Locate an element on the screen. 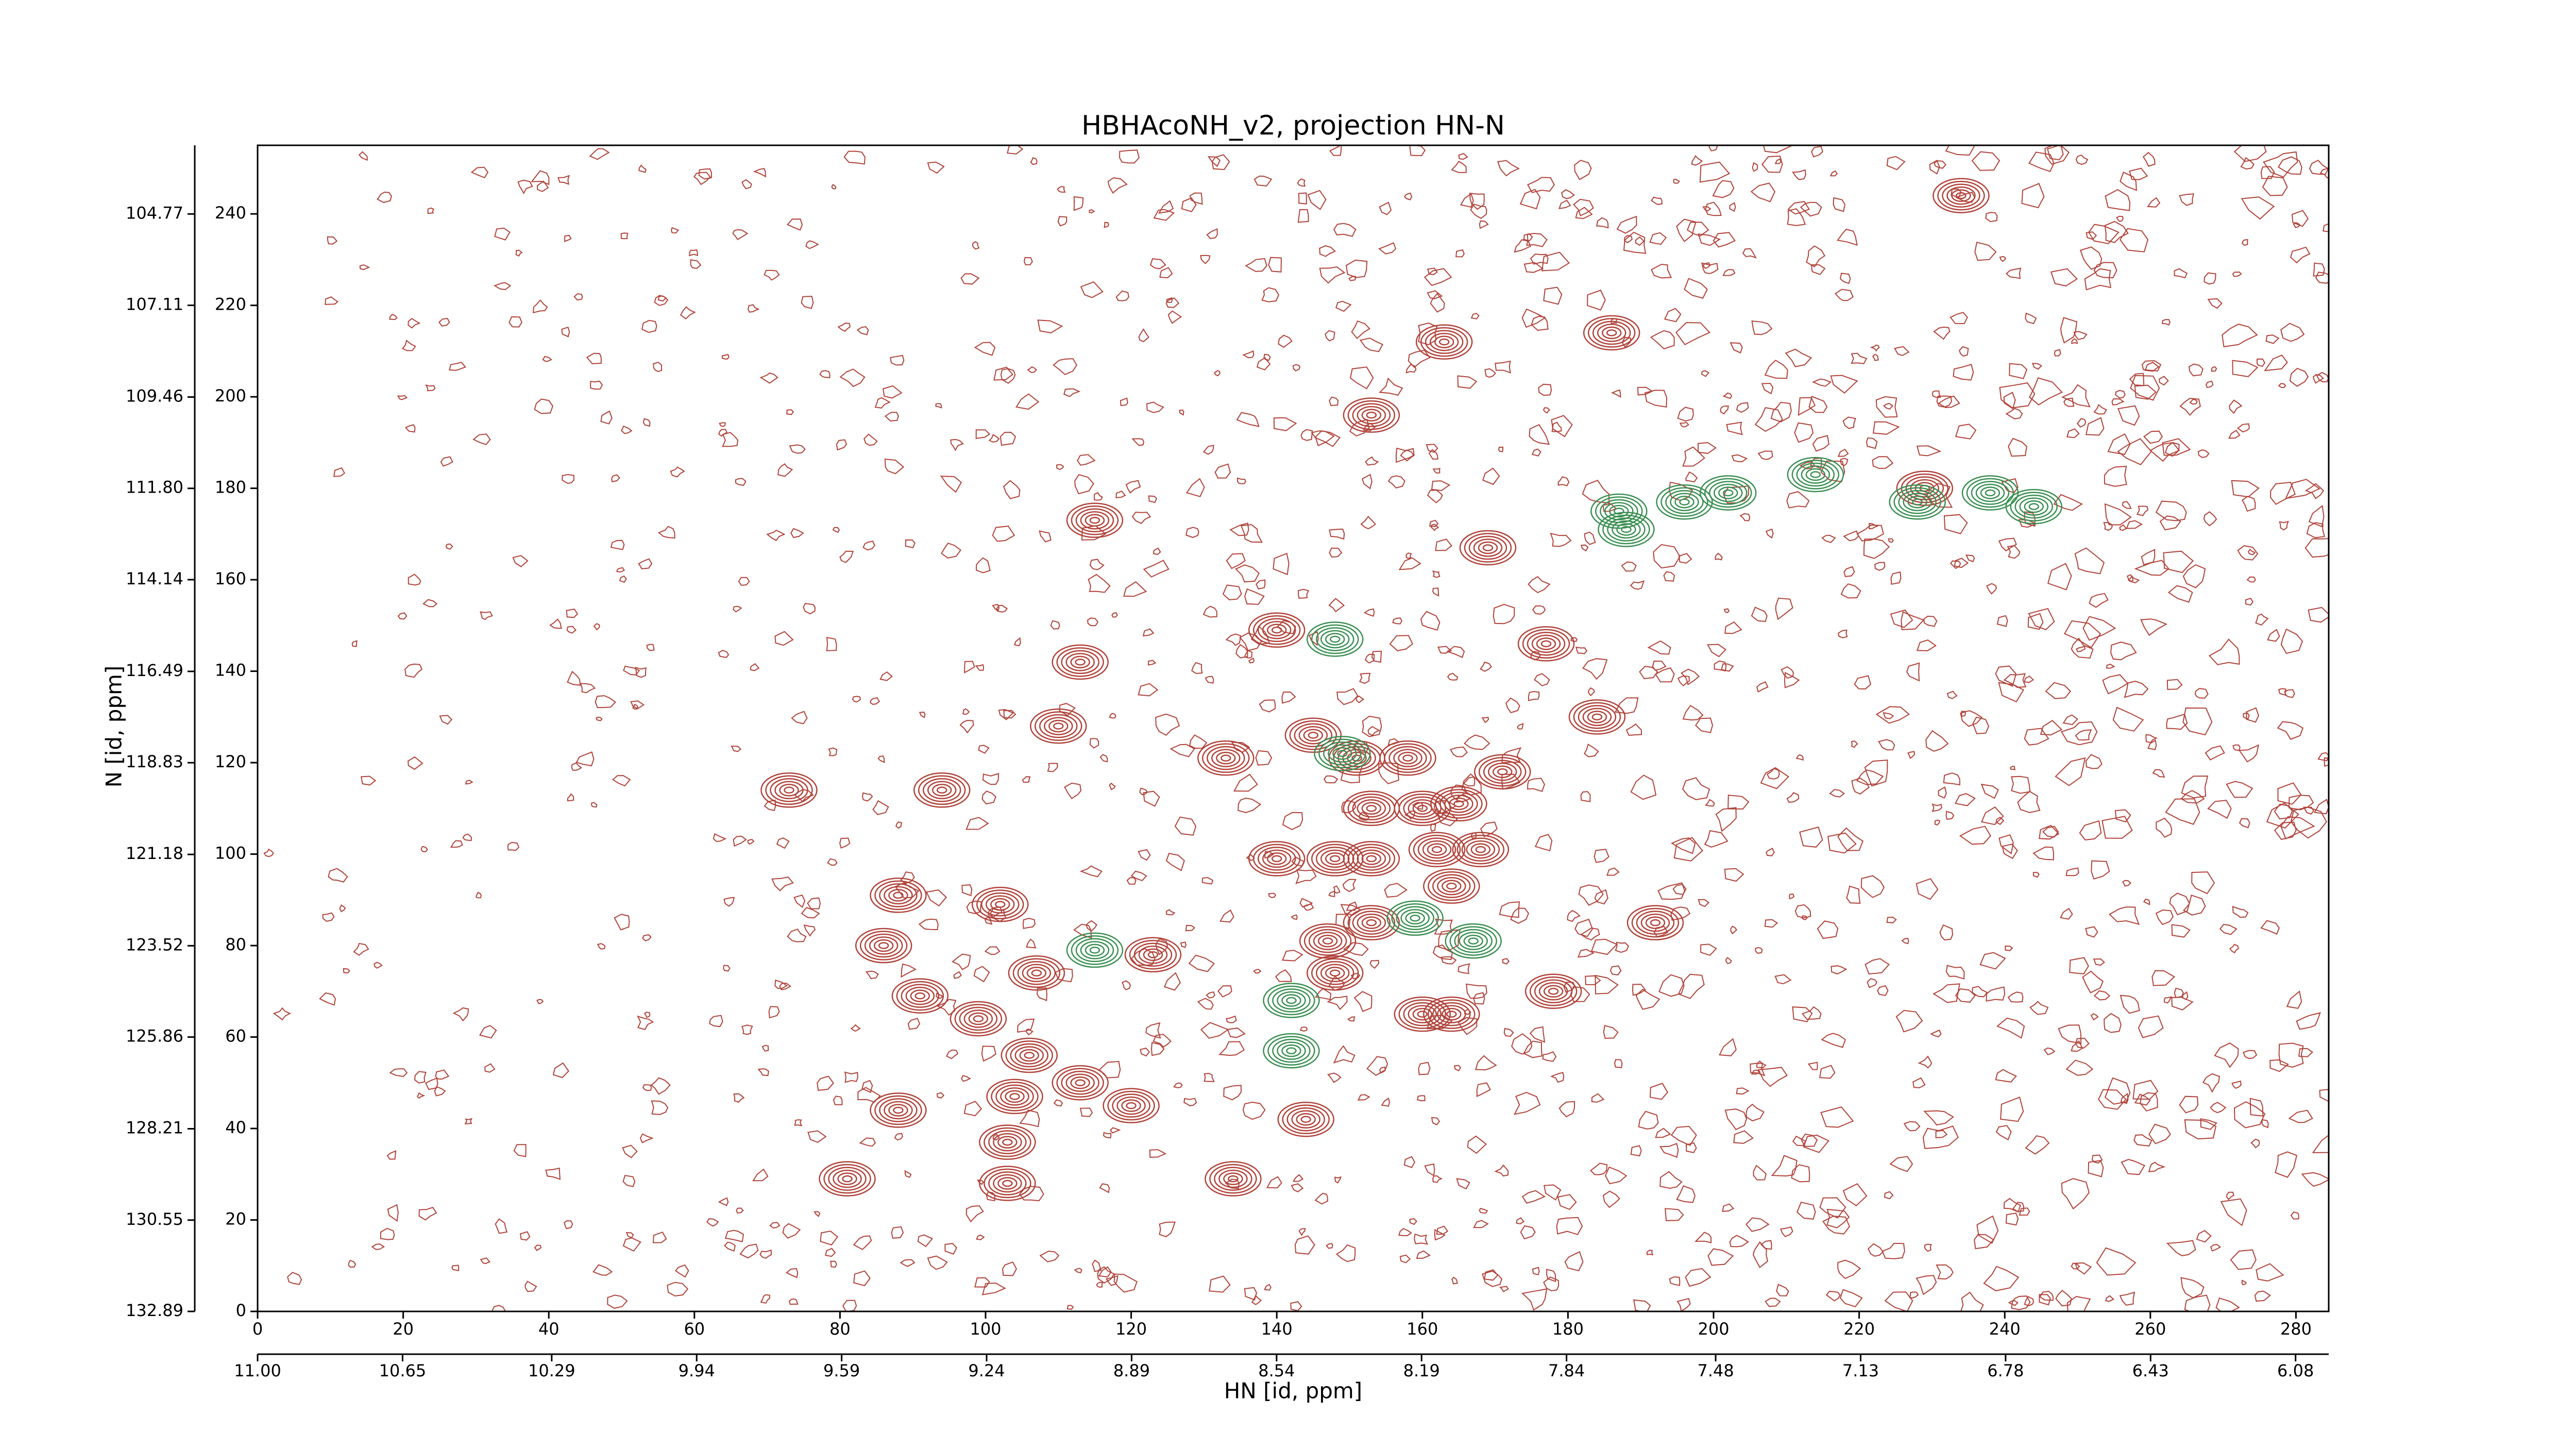 The width and height of the screenshot is (2576, 1449). x-tick-label: 220 is located at coordinates (1859, 1329).